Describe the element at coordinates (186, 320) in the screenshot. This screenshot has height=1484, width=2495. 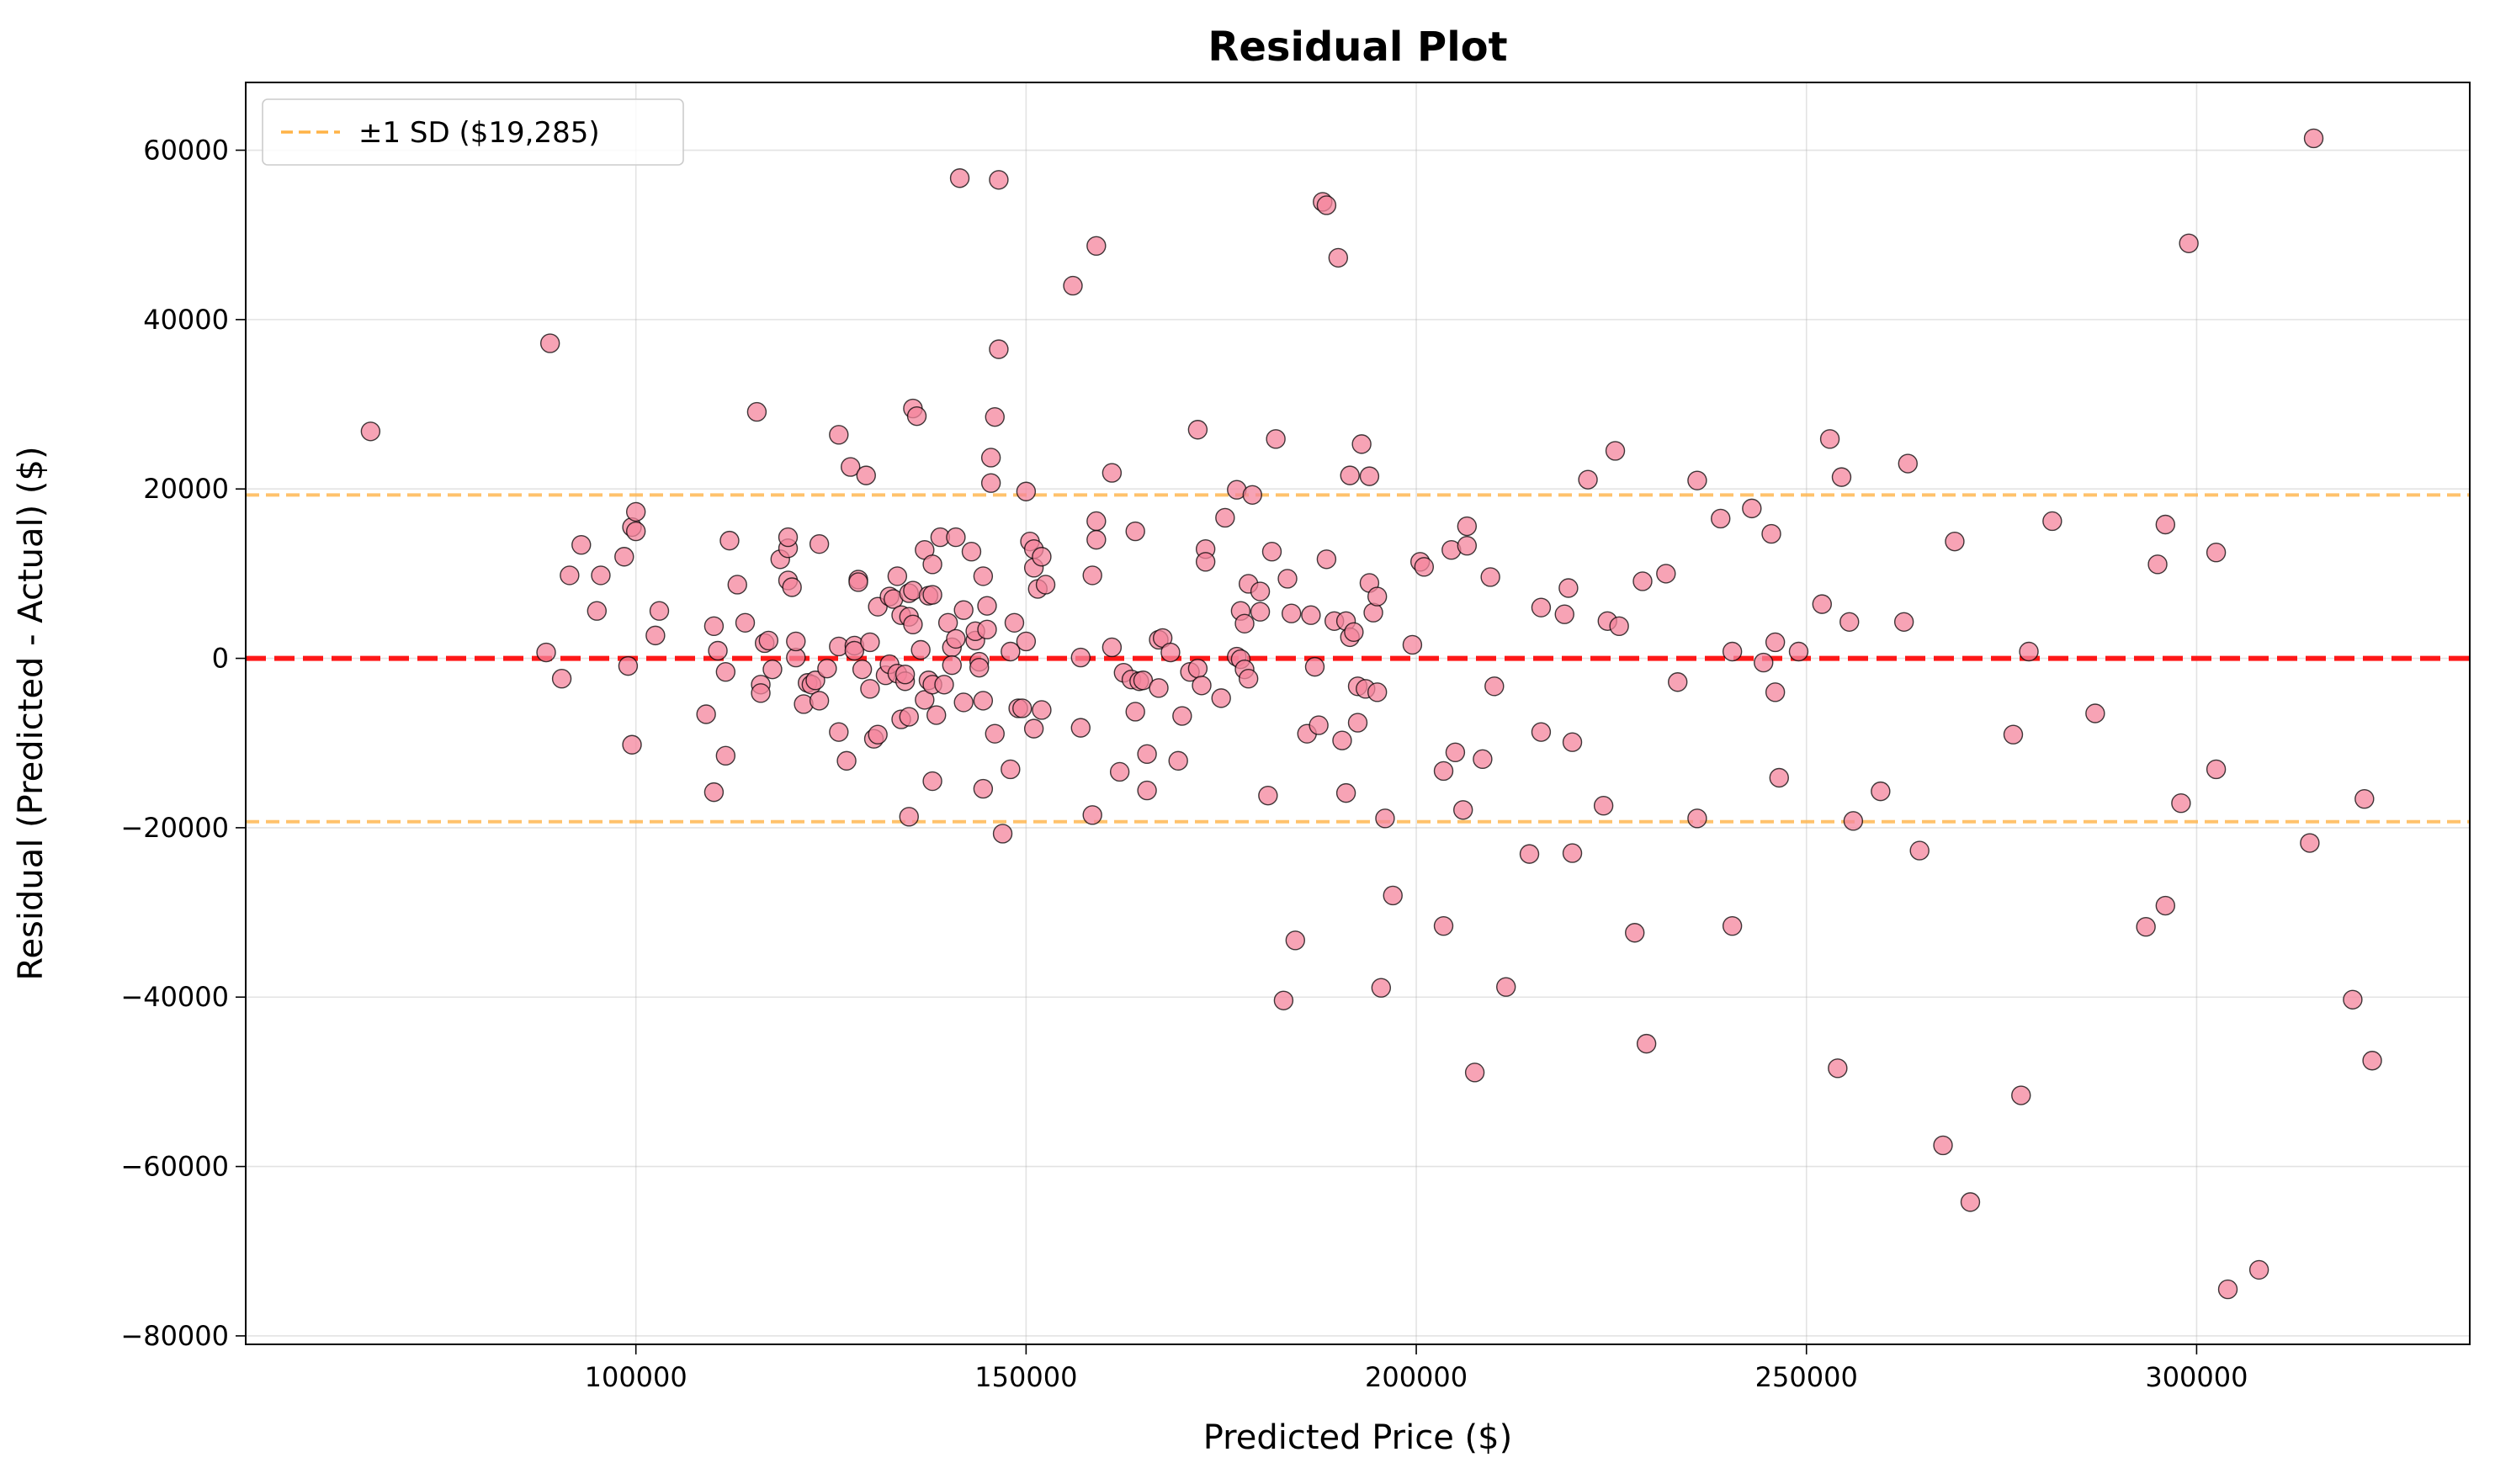
I see `y-tick-label: 40000` at that location.